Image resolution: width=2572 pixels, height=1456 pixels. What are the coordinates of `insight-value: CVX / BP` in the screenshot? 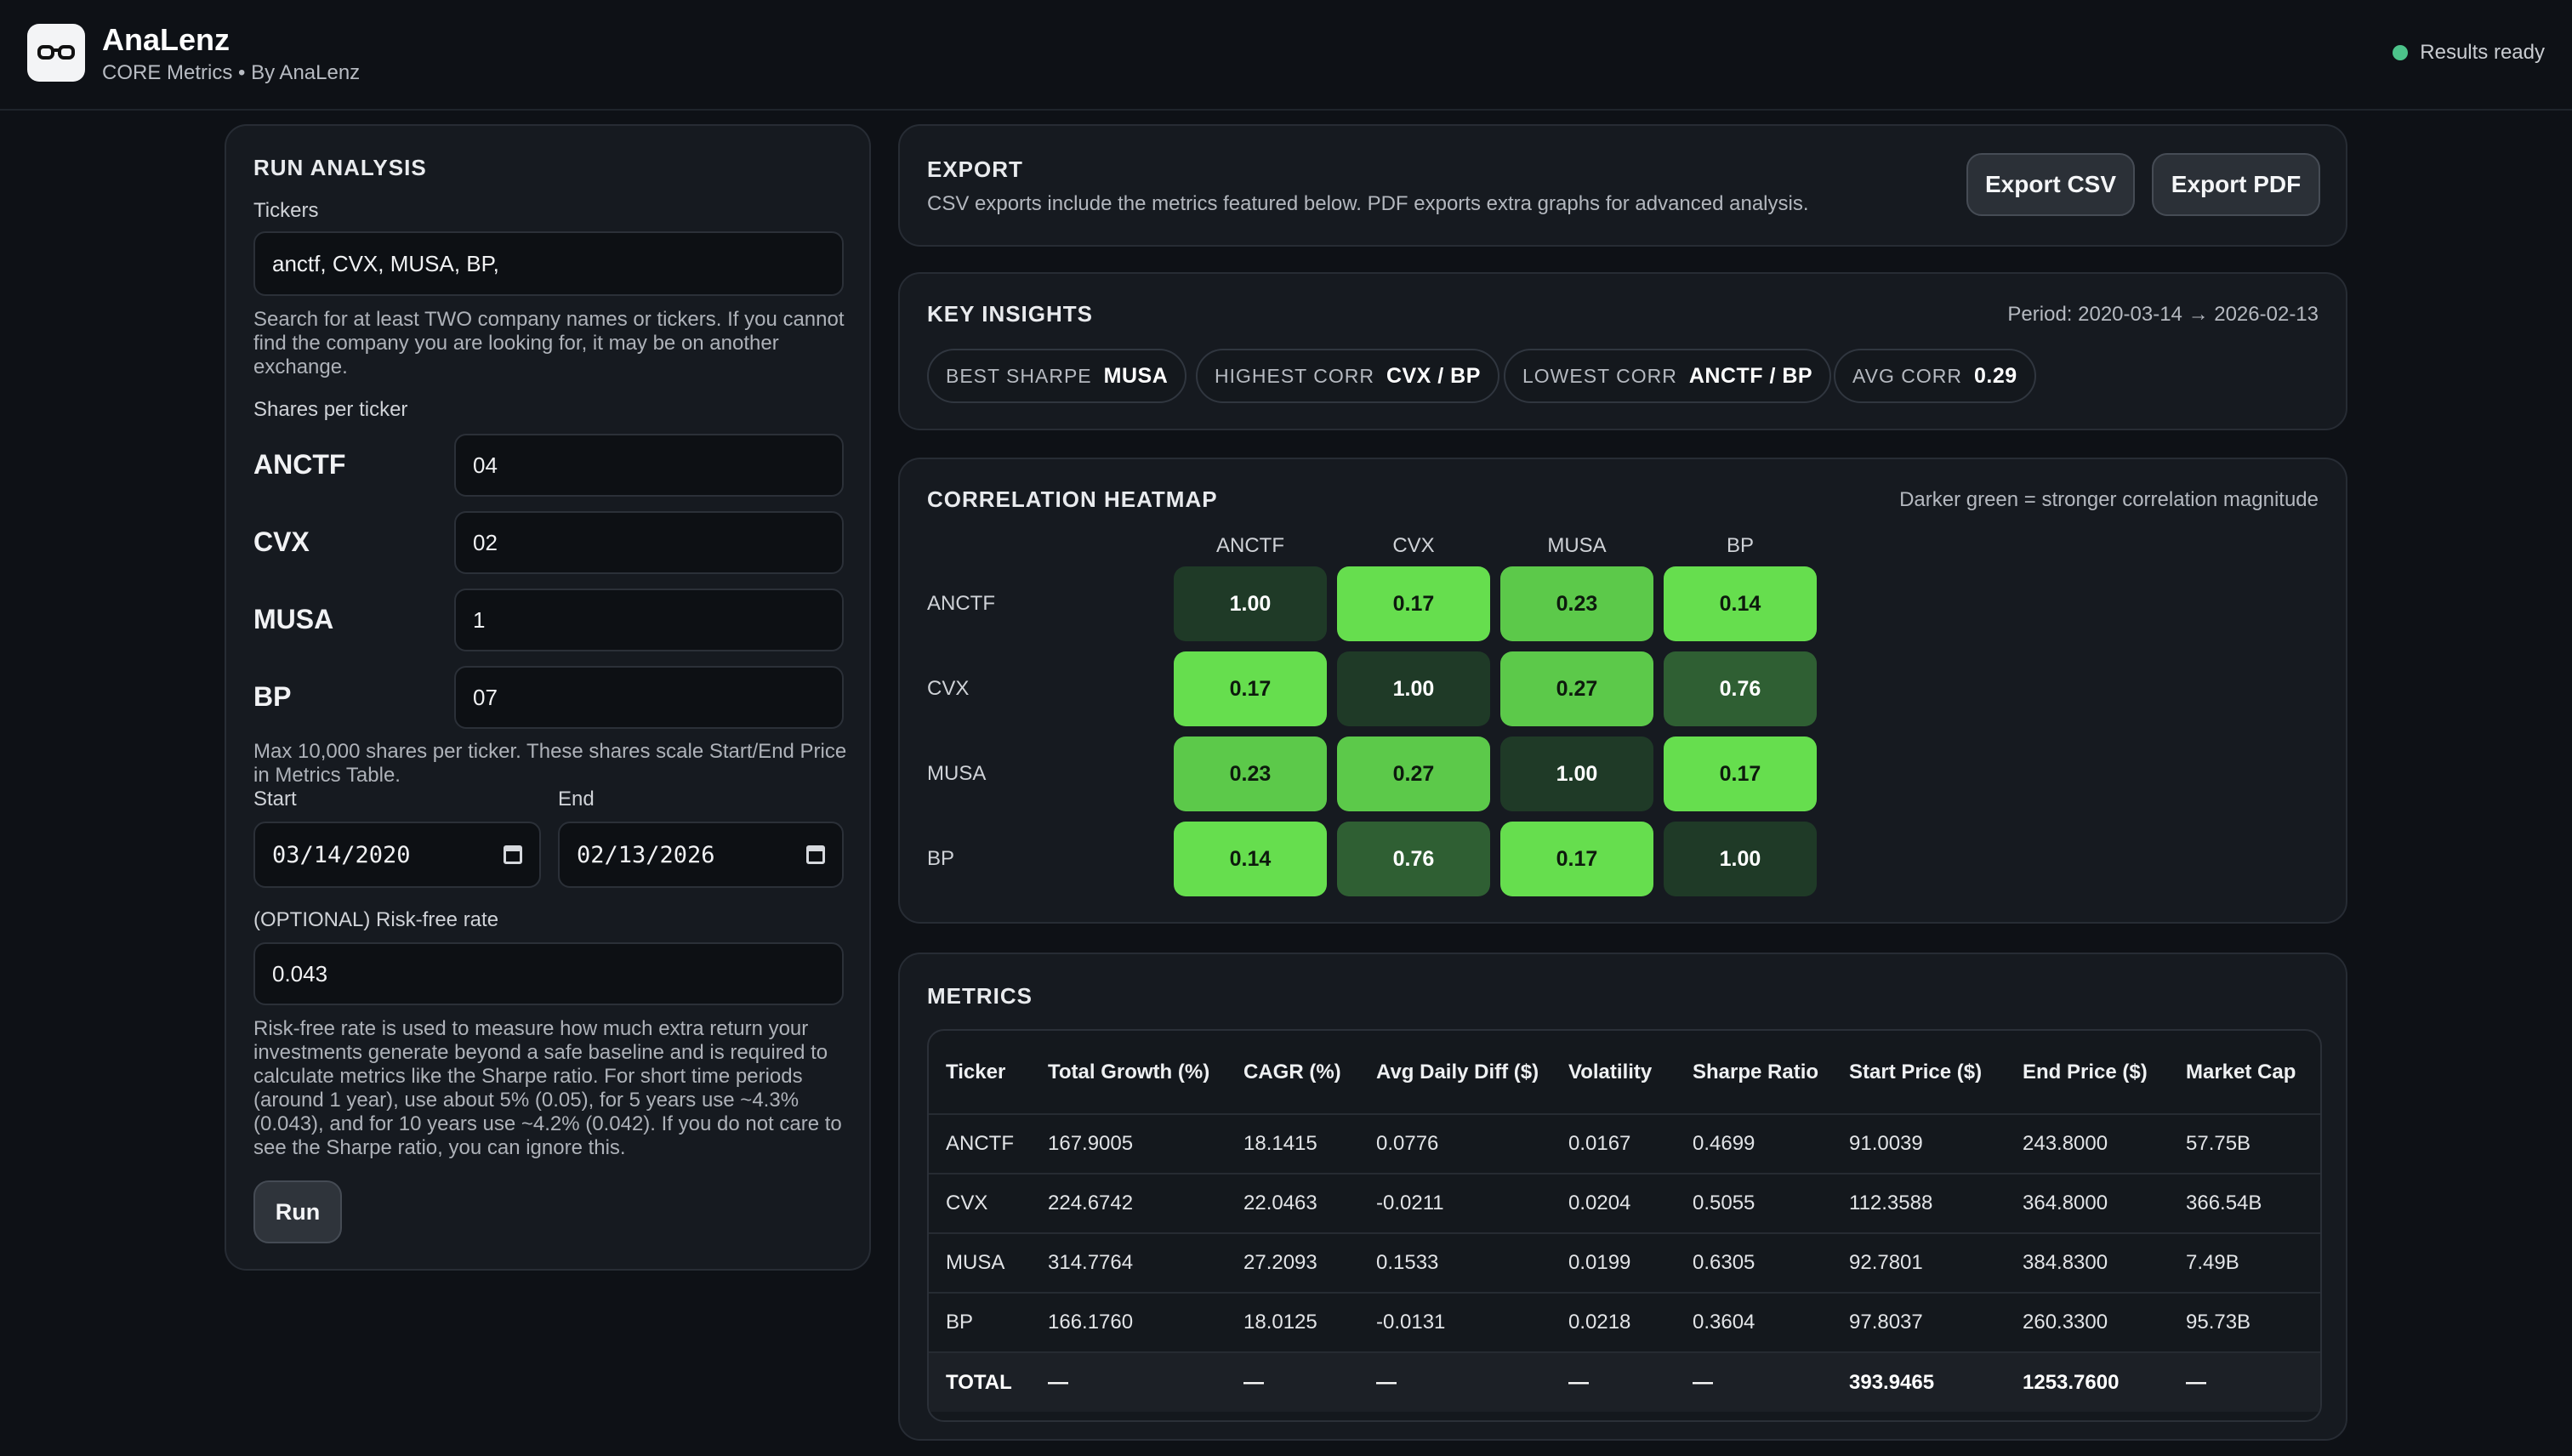 It's located at (1434, 375).